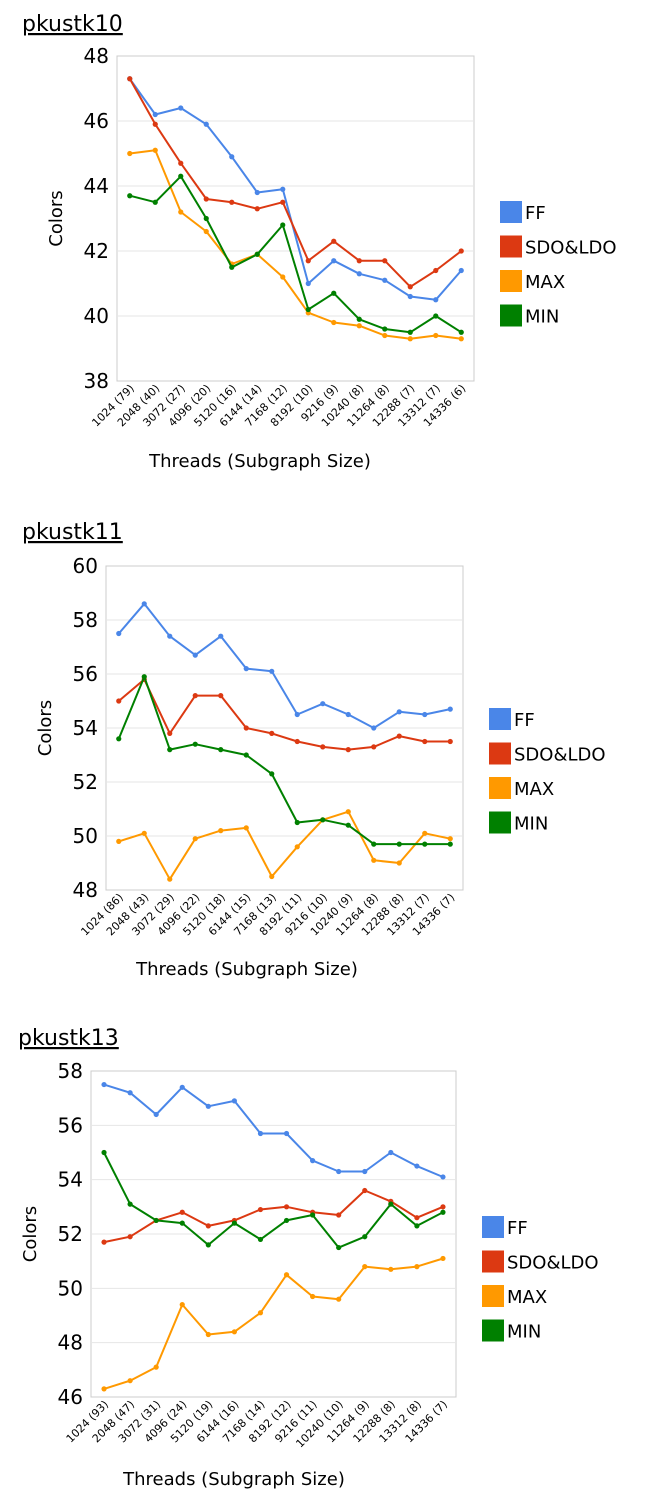  Describe the element at coordinates (70, 1180) in the screenshot. I see `y-tick-label: 54` at that location.